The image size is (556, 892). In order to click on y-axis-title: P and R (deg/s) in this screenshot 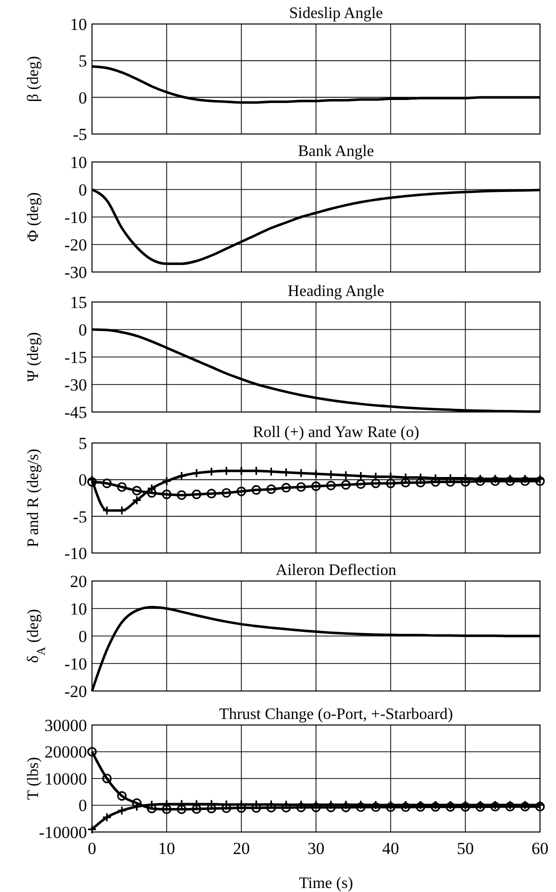, I will do `click(33, 498)`.